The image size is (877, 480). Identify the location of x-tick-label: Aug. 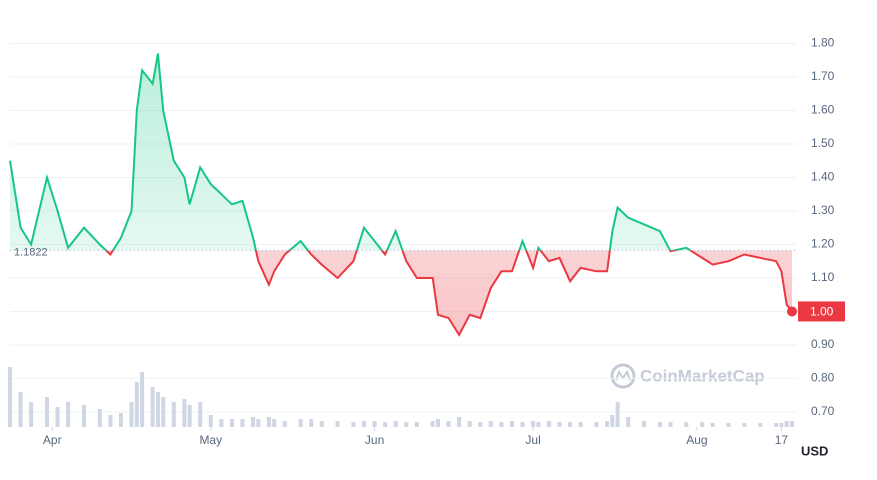
(696, 440).